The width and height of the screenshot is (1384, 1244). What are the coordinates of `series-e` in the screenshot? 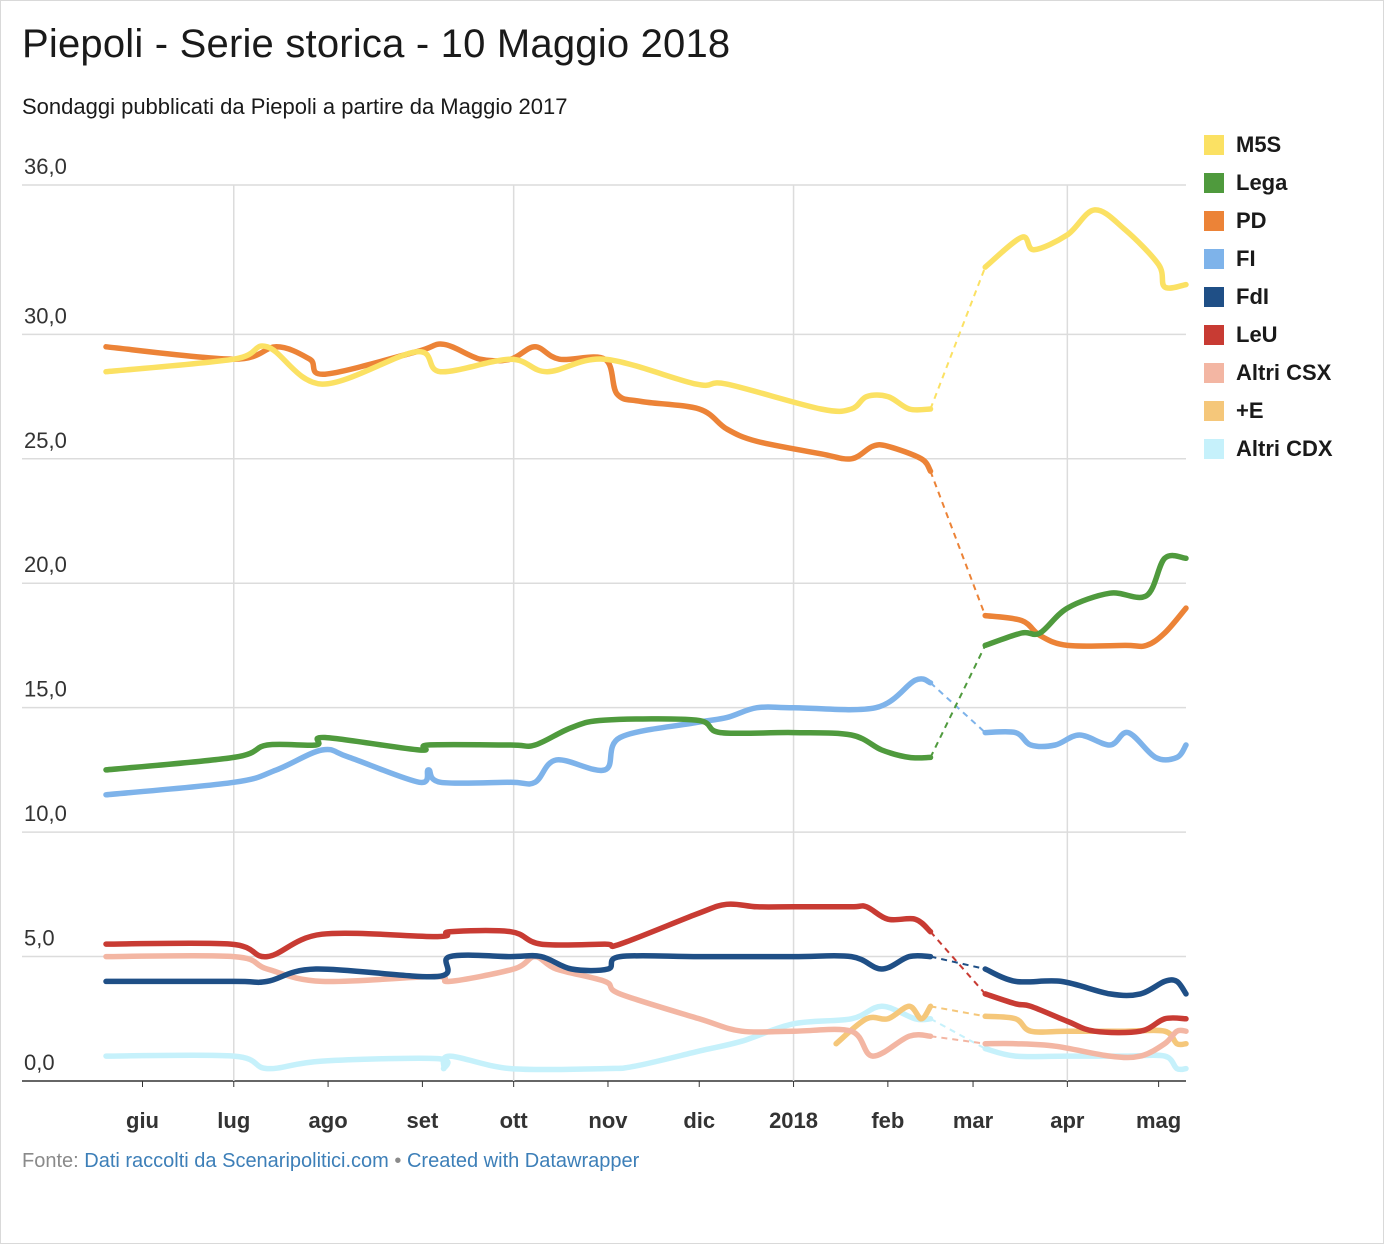 It's located at (1011, 1025).